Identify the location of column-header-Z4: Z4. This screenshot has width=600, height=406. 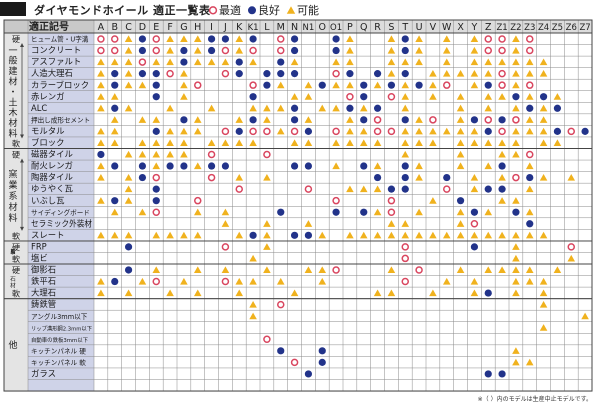
(543, 28).